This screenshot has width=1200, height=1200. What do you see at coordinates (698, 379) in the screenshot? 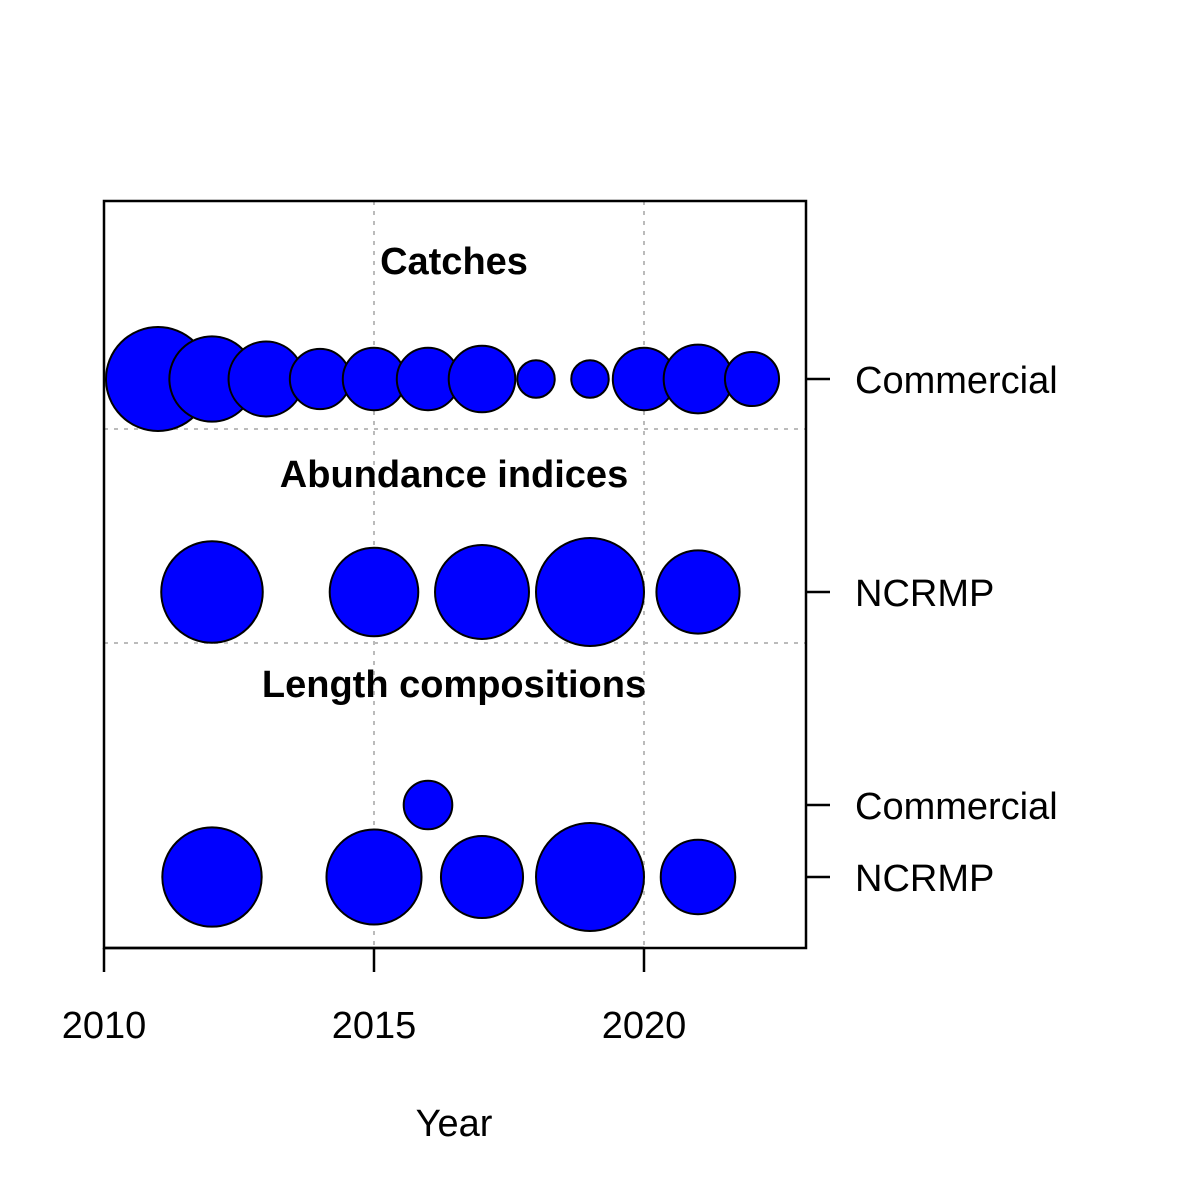
I see `bubble-1-commercial-2021` at bounding box center [698, 379].